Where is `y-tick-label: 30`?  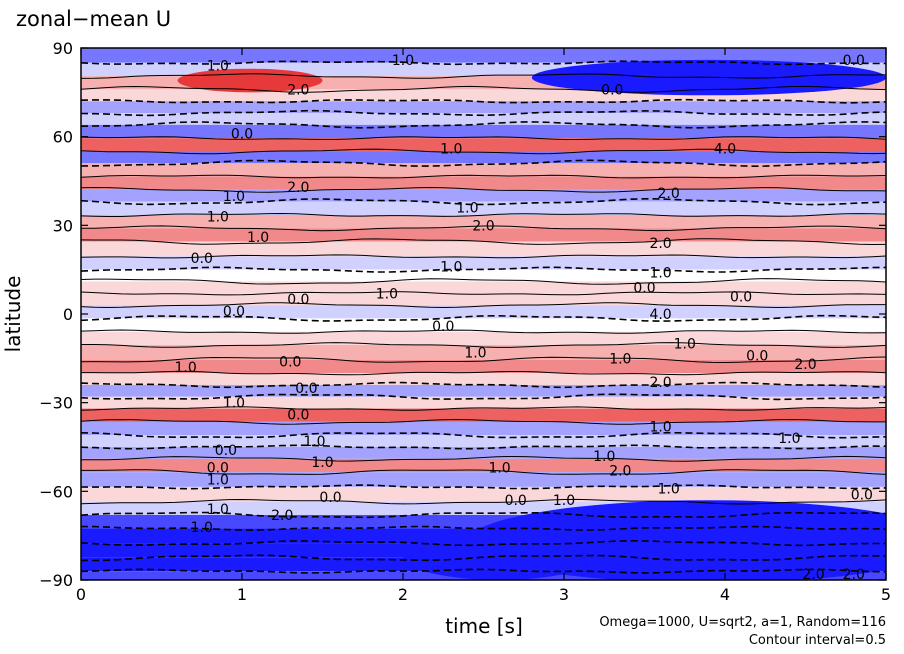 y-tick-label: 30 is located at coordinates (63, 225).